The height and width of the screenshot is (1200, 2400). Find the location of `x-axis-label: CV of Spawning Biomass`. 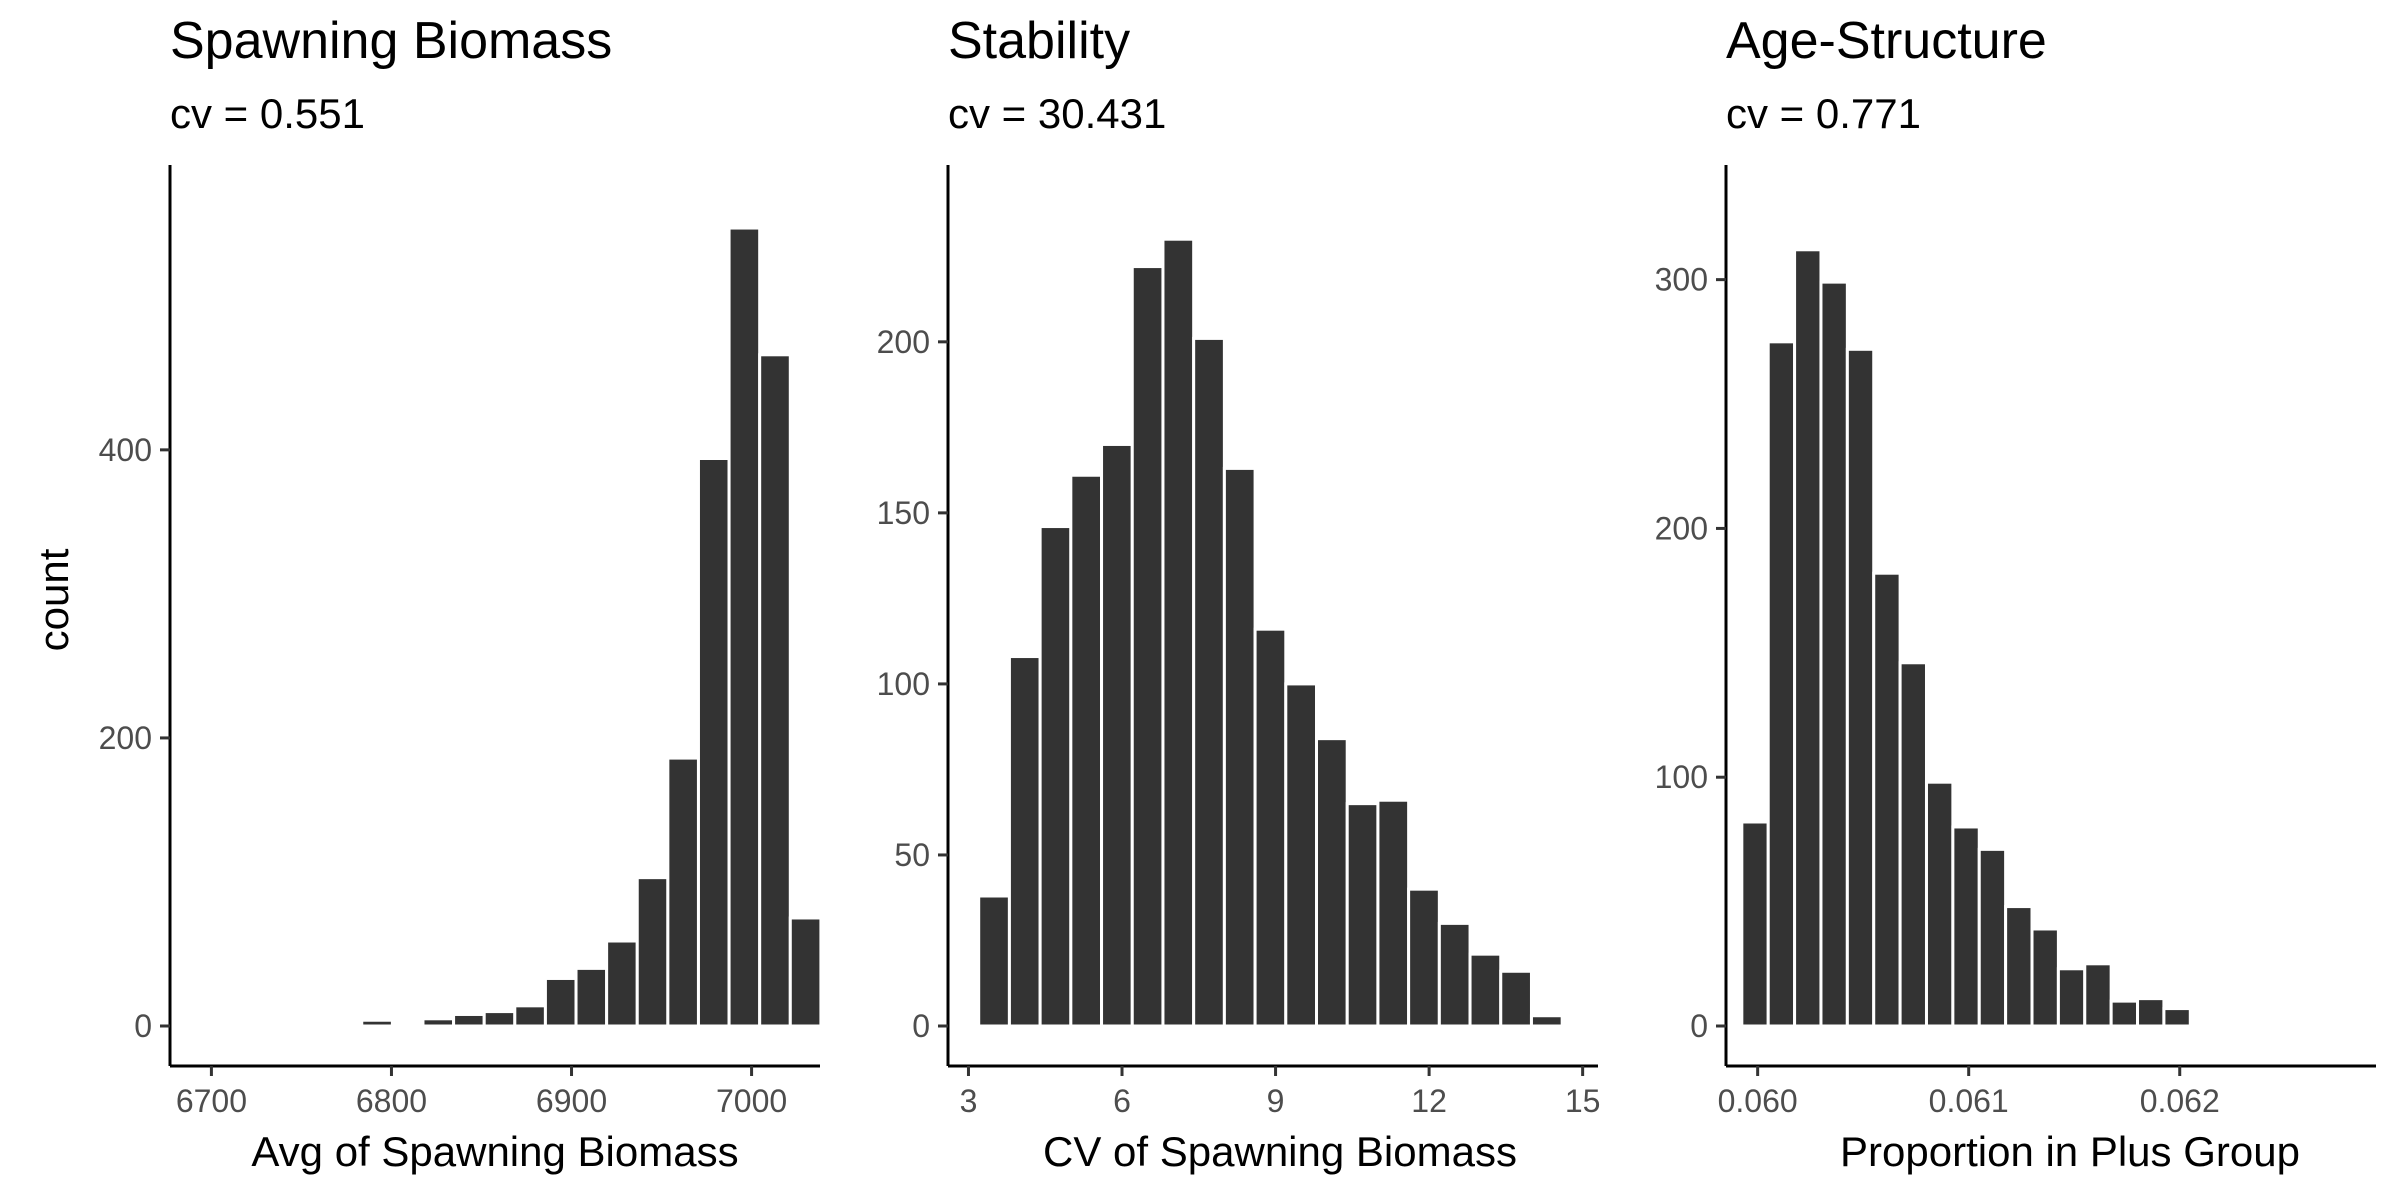

x-axis-label: CV of Spawning Biomass is located at coordinates (1280, 1151).